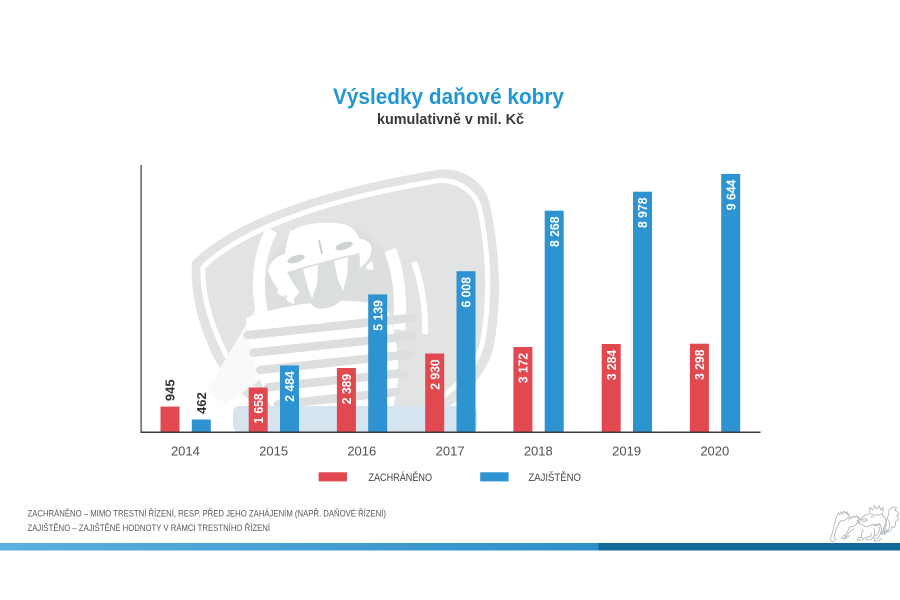 This screenshot has width=900, height=600. Describe the element at coordinates (258, 408) in the screenshot. I see `svg-text: 1 658` at that location.